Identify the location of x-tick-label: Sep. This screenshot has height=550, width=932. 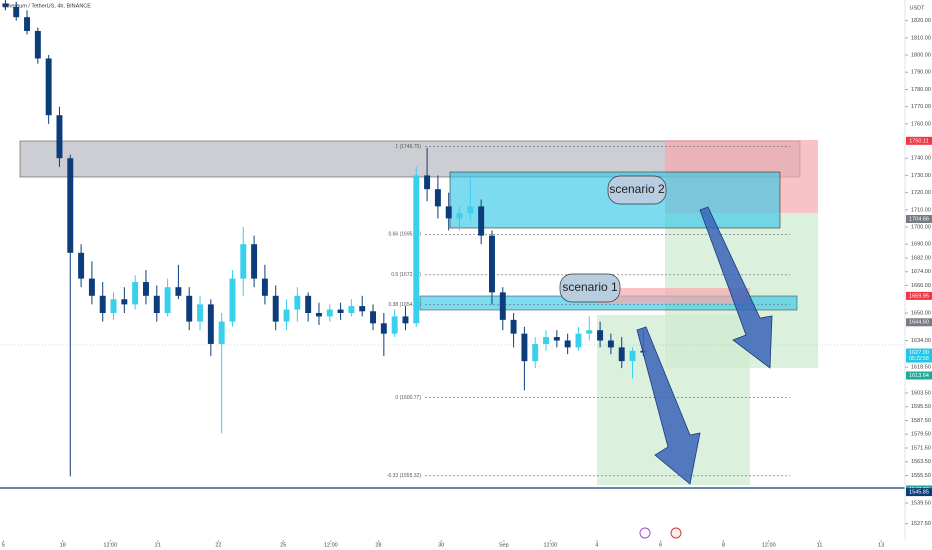
(504, 545).